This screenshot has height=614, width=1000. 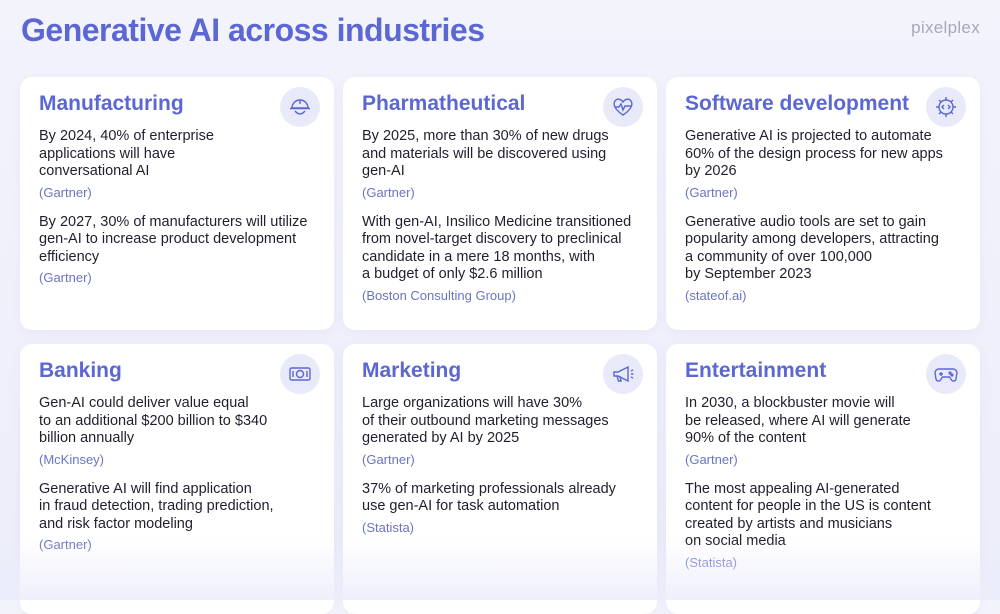 What do you see at coordinates (716, 295) in the screenshot?
I see `stat-source: (stateof.ai)` at bounding box center [716, 295].